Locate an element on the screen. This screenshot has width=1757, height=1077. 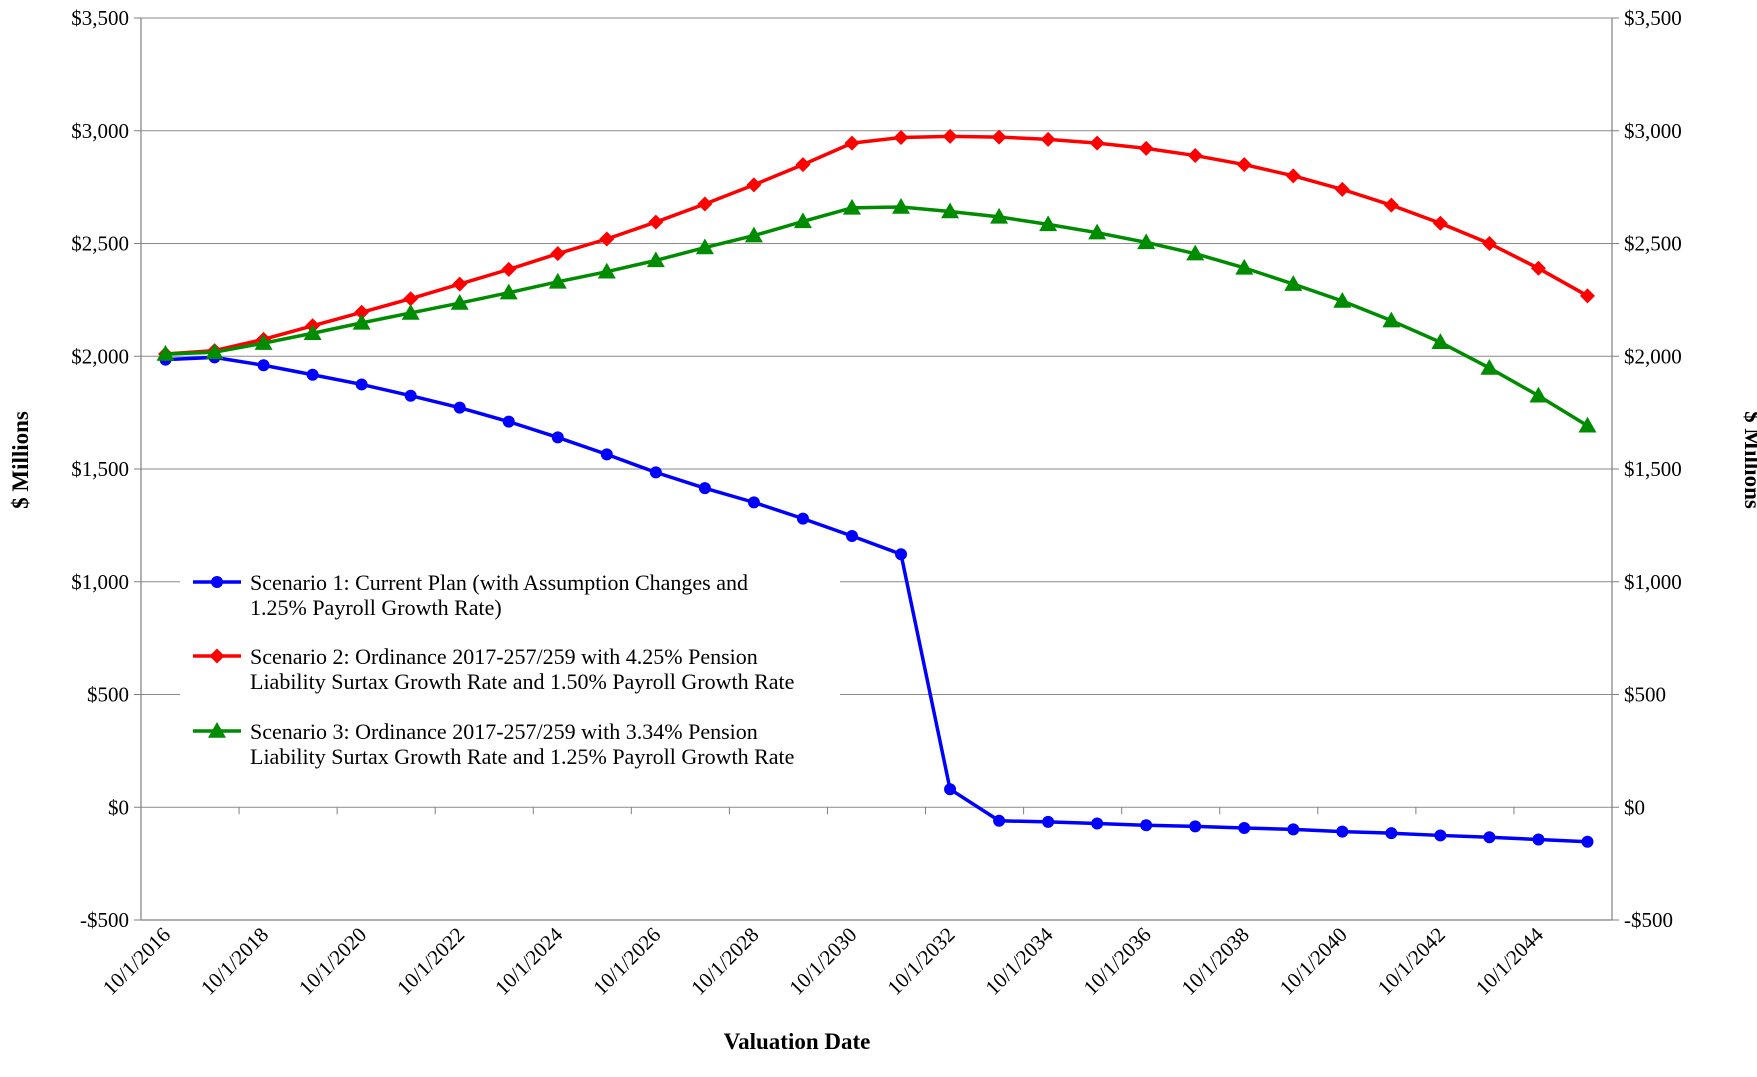
y-tick-label-right: $0 is located at coordinates (1634, 807).